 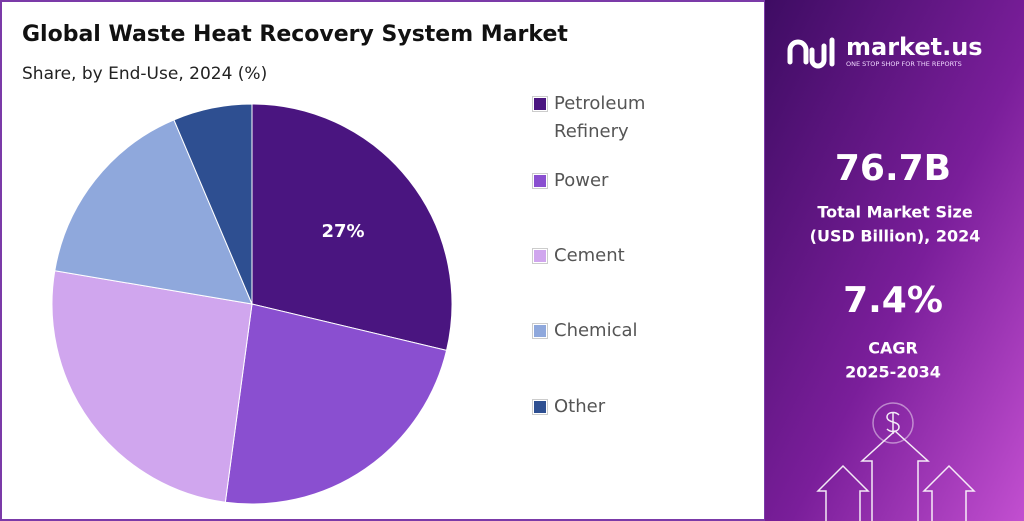 I want to click on legend-label: Chemical, so click(x=596, y=330).